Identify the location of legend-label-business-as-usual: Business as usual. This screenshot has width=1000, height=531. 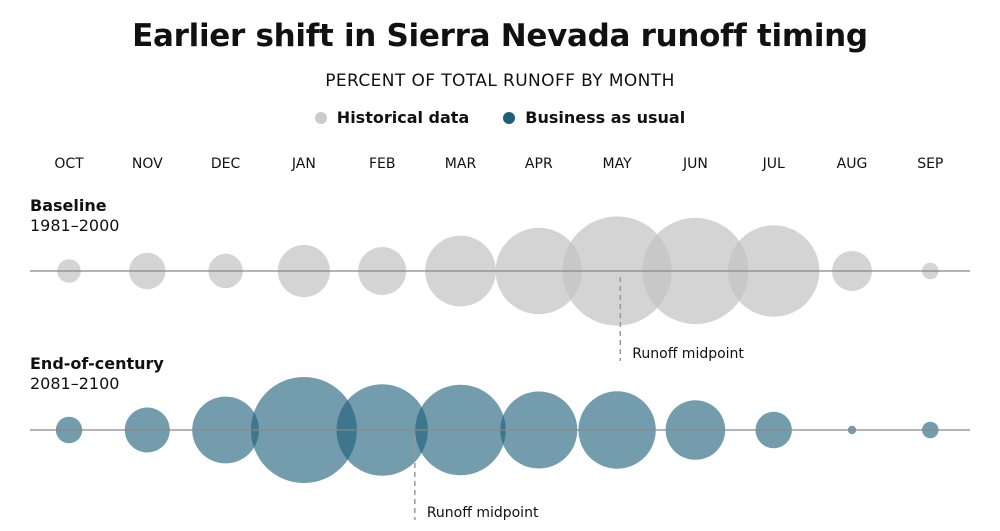
(605, 117).